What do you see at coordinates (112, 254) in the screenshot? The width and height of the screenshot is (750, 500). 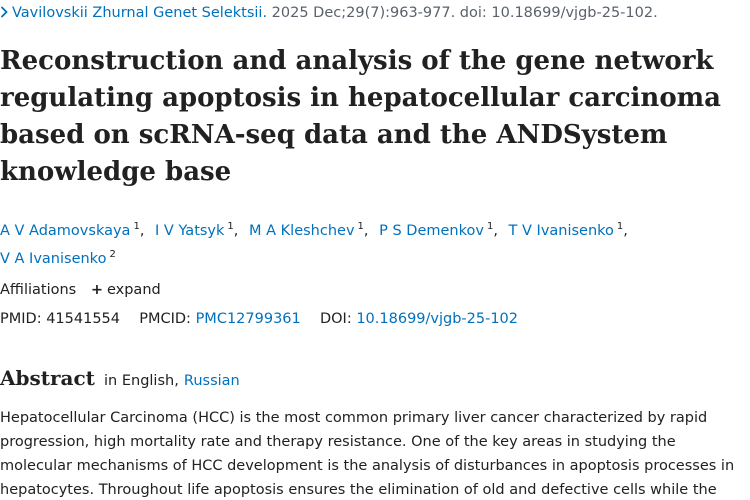 I see `affiliation-ref: 2` at bounding box center [112, 254].